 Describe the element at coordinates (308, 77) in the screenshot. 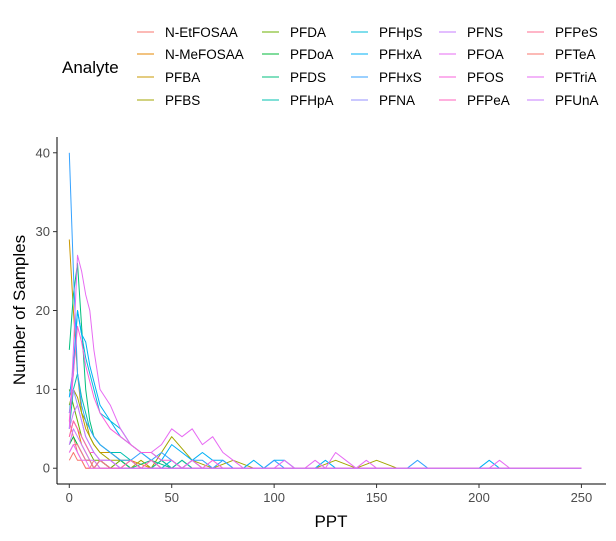

I see `legend-label: PFDS` at that location.